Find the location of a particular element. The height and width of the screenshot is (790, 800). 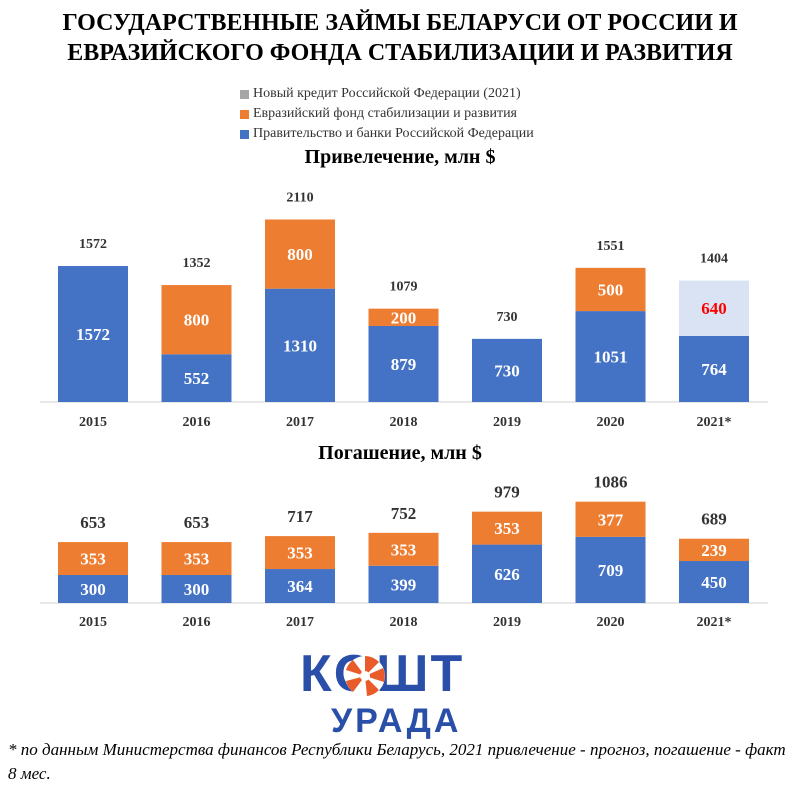

total-label-2017: 2110 is located at coordinates (299, 197).